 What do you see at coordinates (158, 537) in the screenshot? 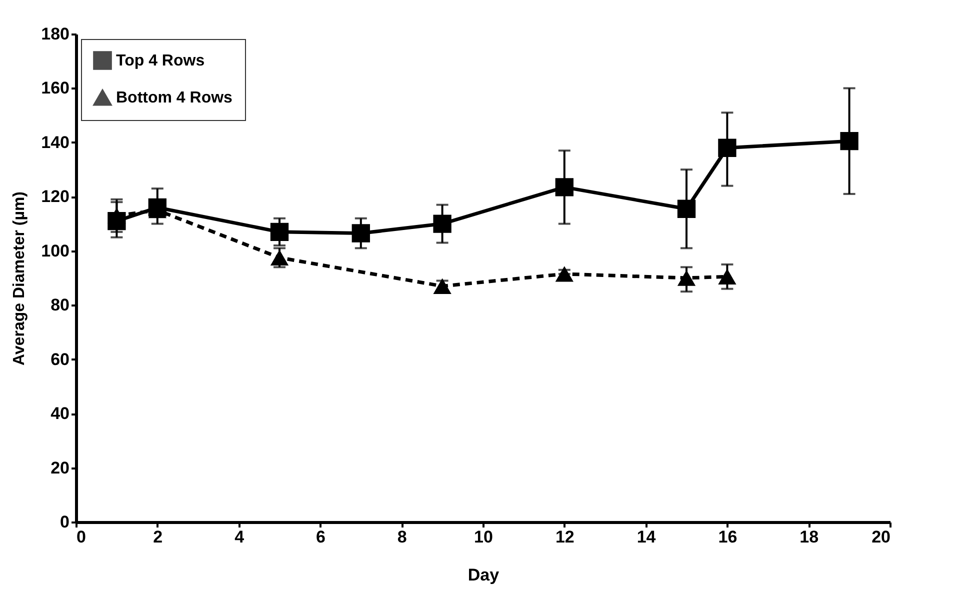
I see `x-tick-label: 2` at bounding box center [158, 537].